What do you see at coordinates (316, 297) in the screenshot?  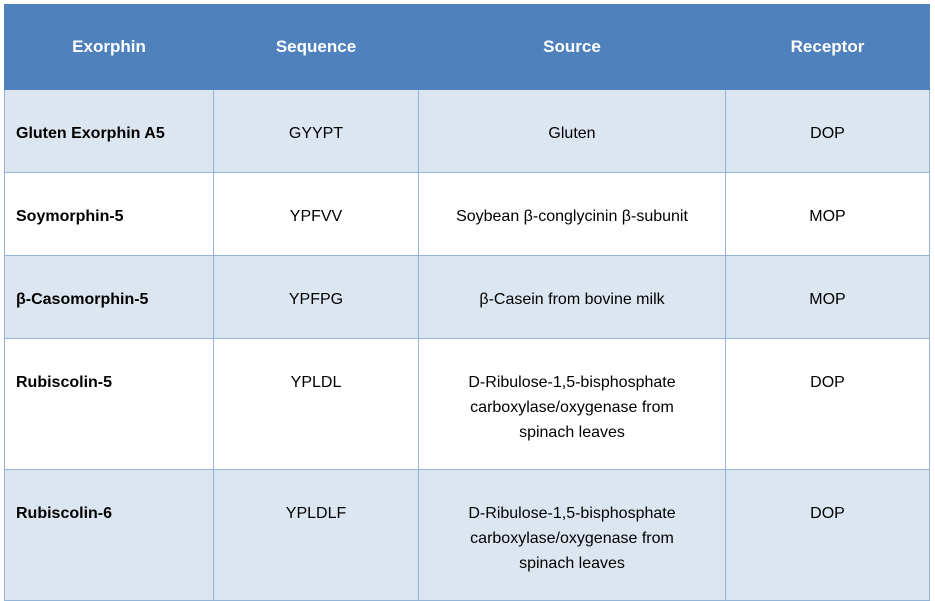 I see `table-cell: YPFPG` at bounding box center [316, 297].